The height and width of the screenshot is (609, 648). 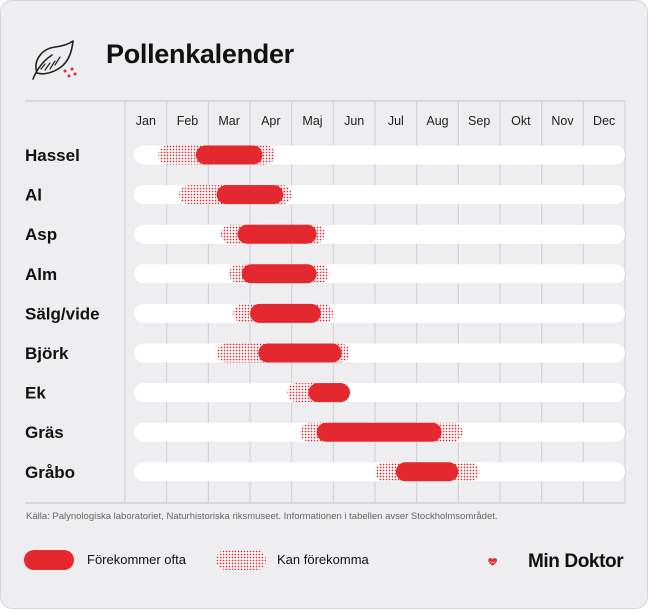 What do you see at coordinates (54, 60) in the screenshot?
I see `leaf-icon` at bounding box center [54, 60].